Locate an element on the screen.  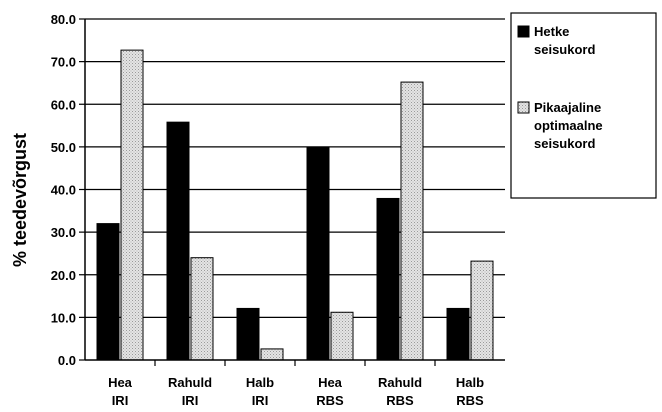
y-tick-label: 70.0 is located at coordinates (63, 62).